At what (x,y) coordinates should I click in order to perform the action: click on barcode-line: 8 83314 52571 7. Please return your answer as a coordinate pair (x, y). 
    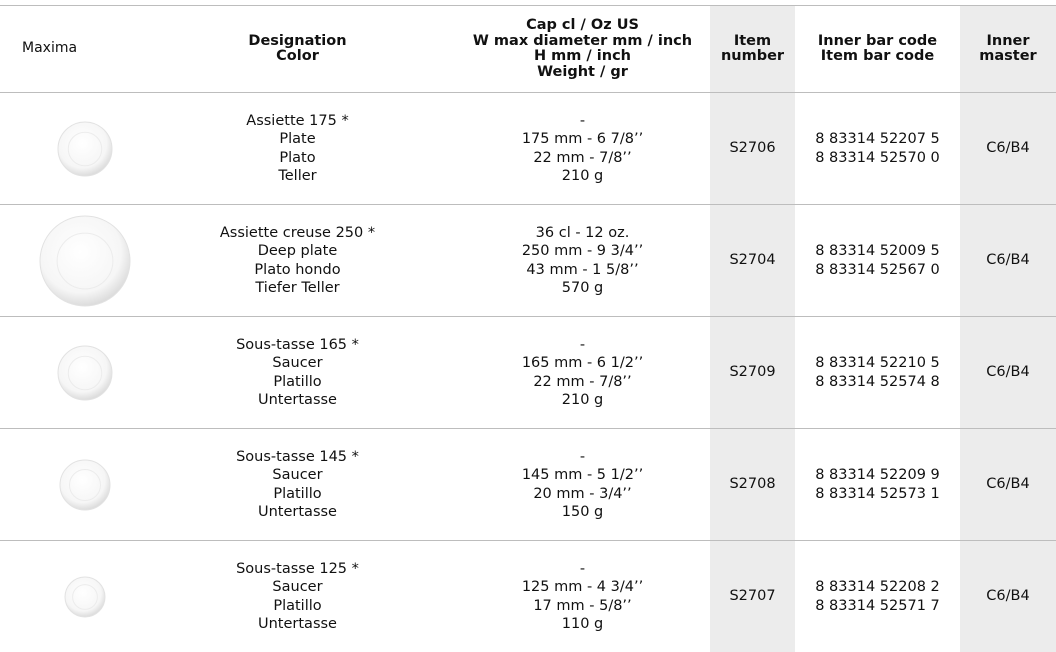
    Looking at the image, I should click on (877, 605).